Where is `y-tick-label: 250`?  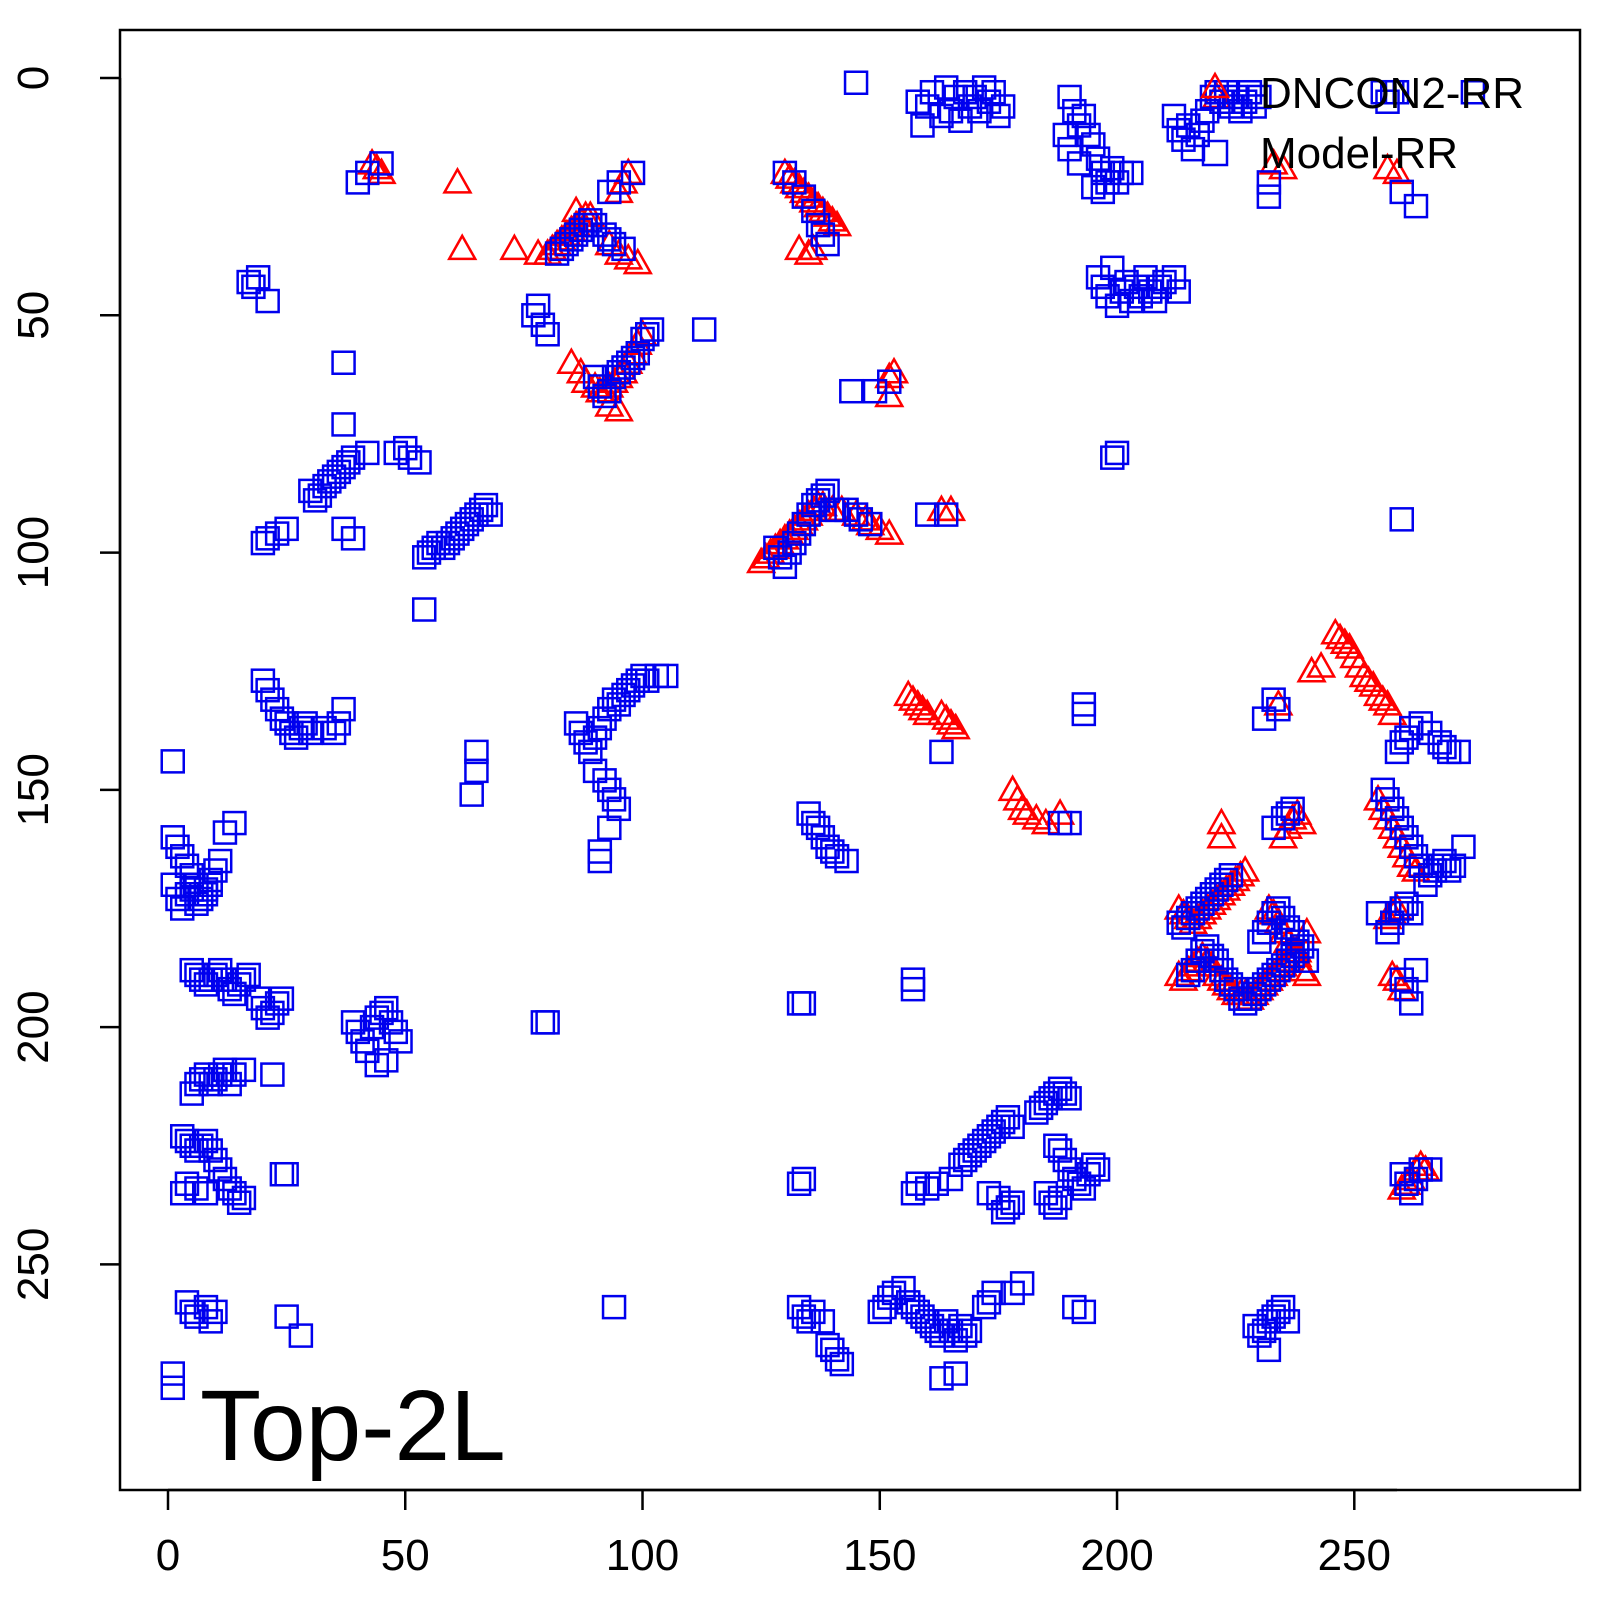 y-tick-label: 250 is located at coordinates (33, 1264).